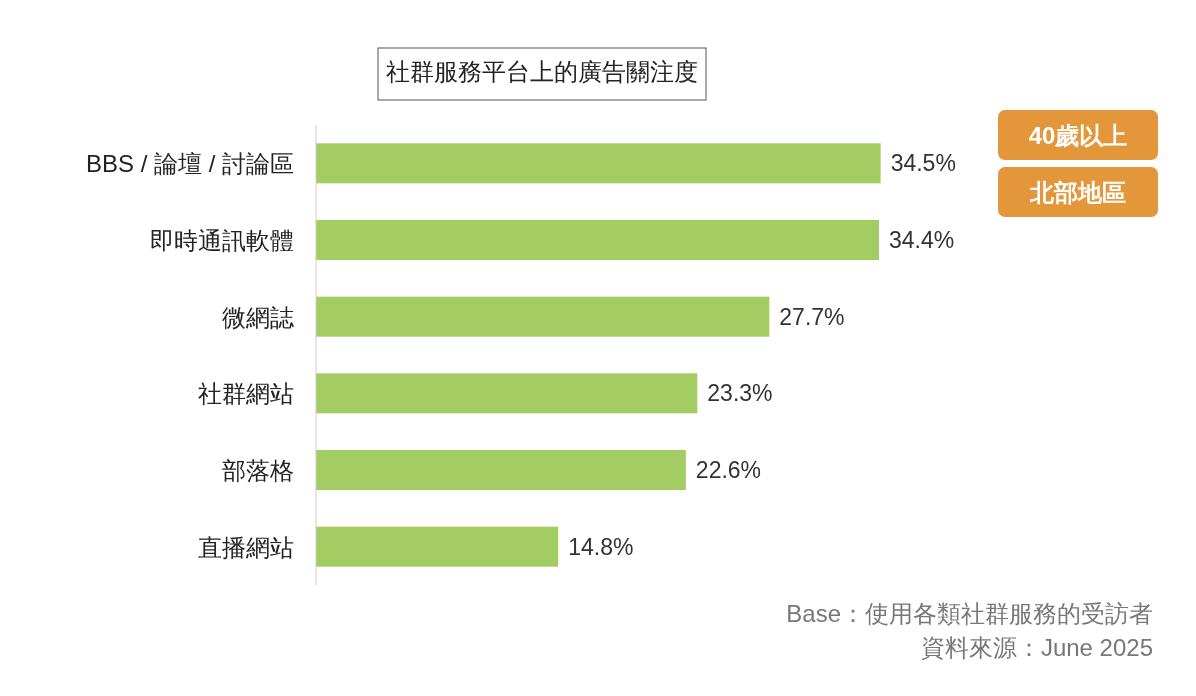  Describe the element at coordinates (740, 393) in the screenshot. I see `data-label: 23.3%` at that location.